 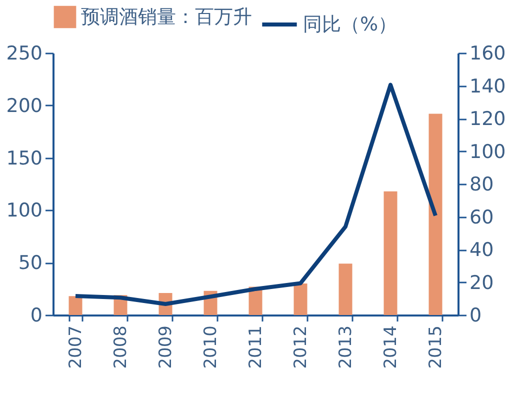 I want to click on y2-tick-label: 0, so click(x=476, y=315).